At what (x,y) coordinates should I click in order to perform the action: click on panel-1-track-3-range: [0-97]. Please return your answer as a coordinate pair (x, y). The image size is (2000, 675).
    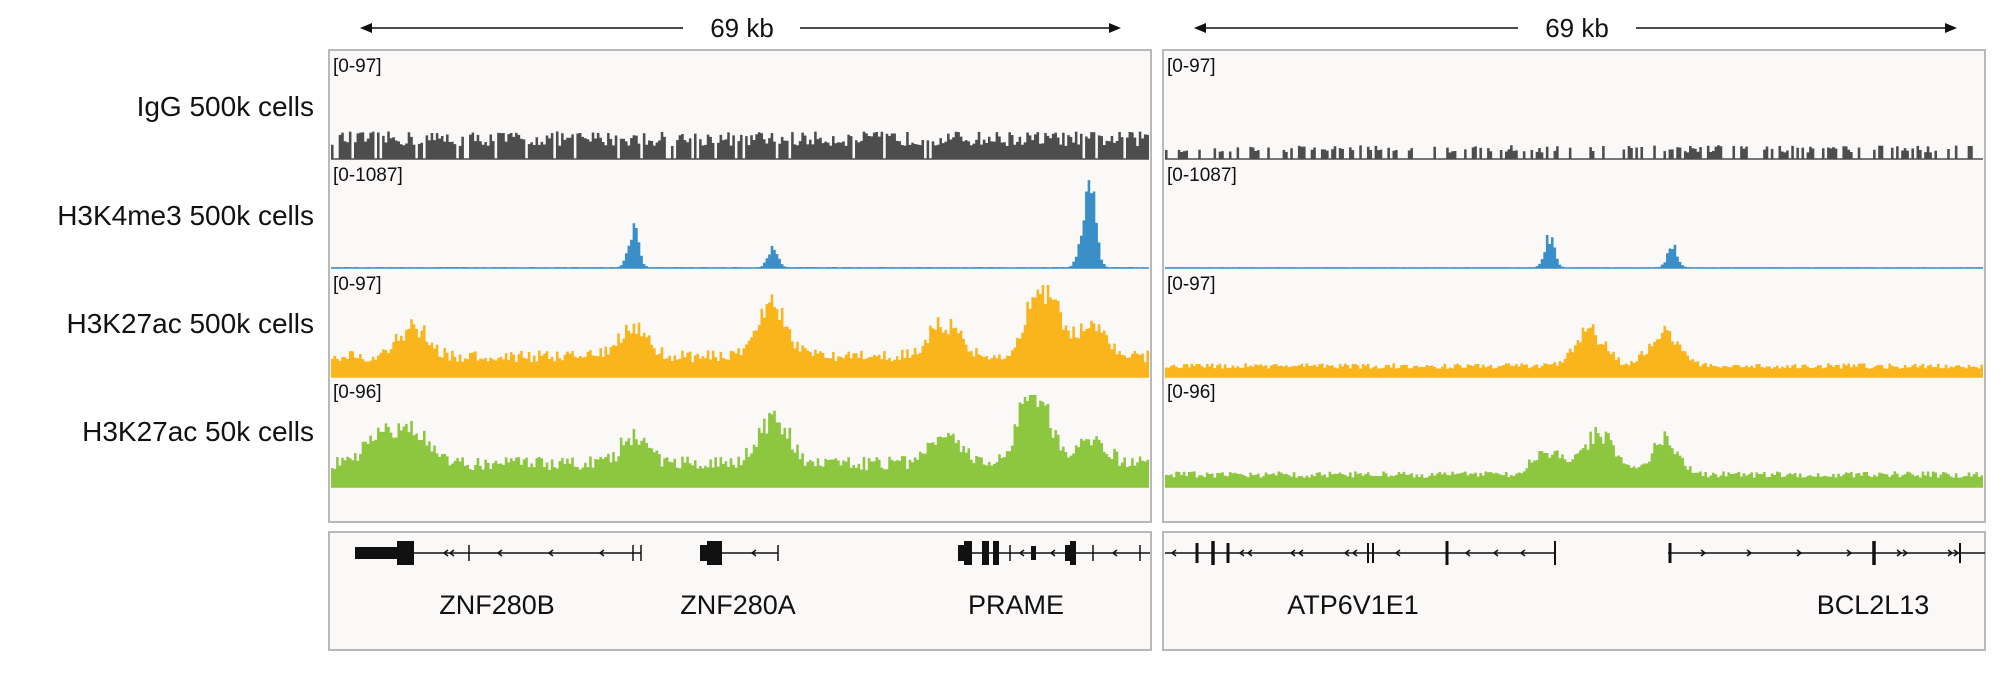
    Looking at the image, I should click on (357, 284).